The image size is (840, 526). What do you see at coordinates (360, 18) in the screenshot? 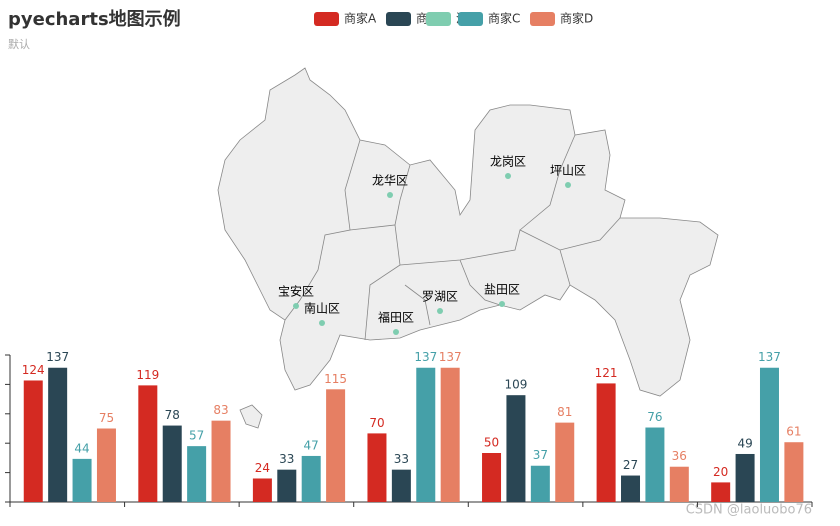
I see `legend-label: 商家A` at bounding box center [360, 18].